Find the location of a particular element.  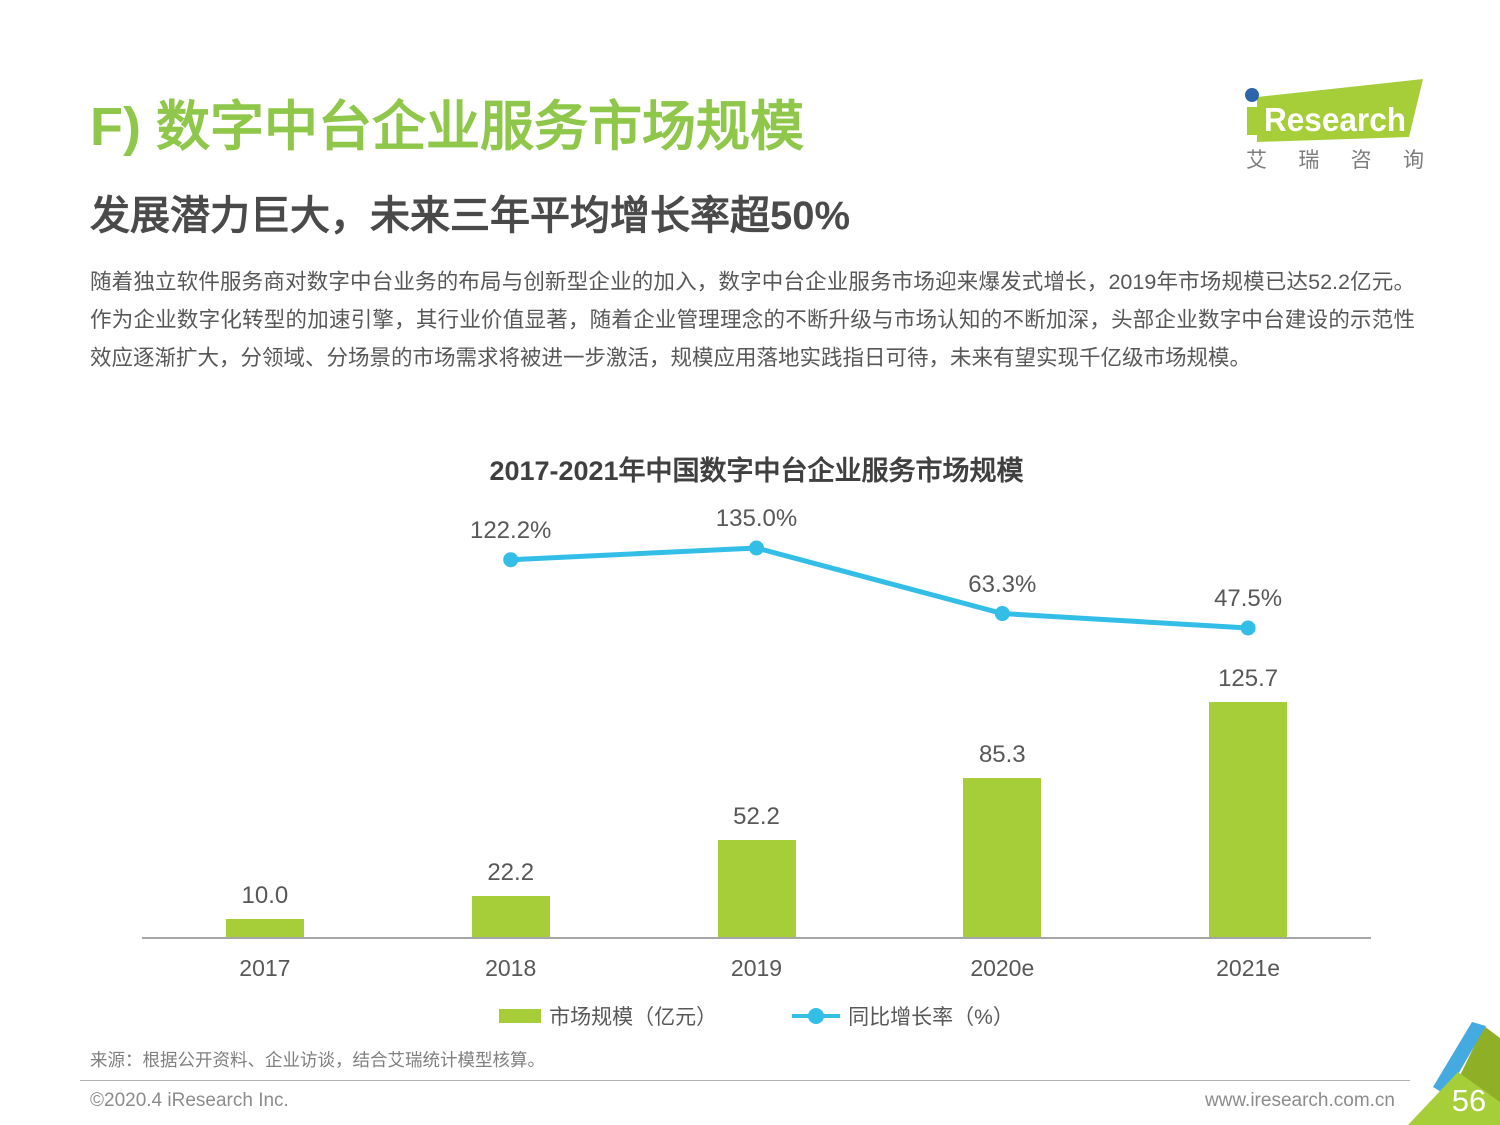

legend-item-market-size: 市场规模（亿元） is located at coordinates (608, 1016).